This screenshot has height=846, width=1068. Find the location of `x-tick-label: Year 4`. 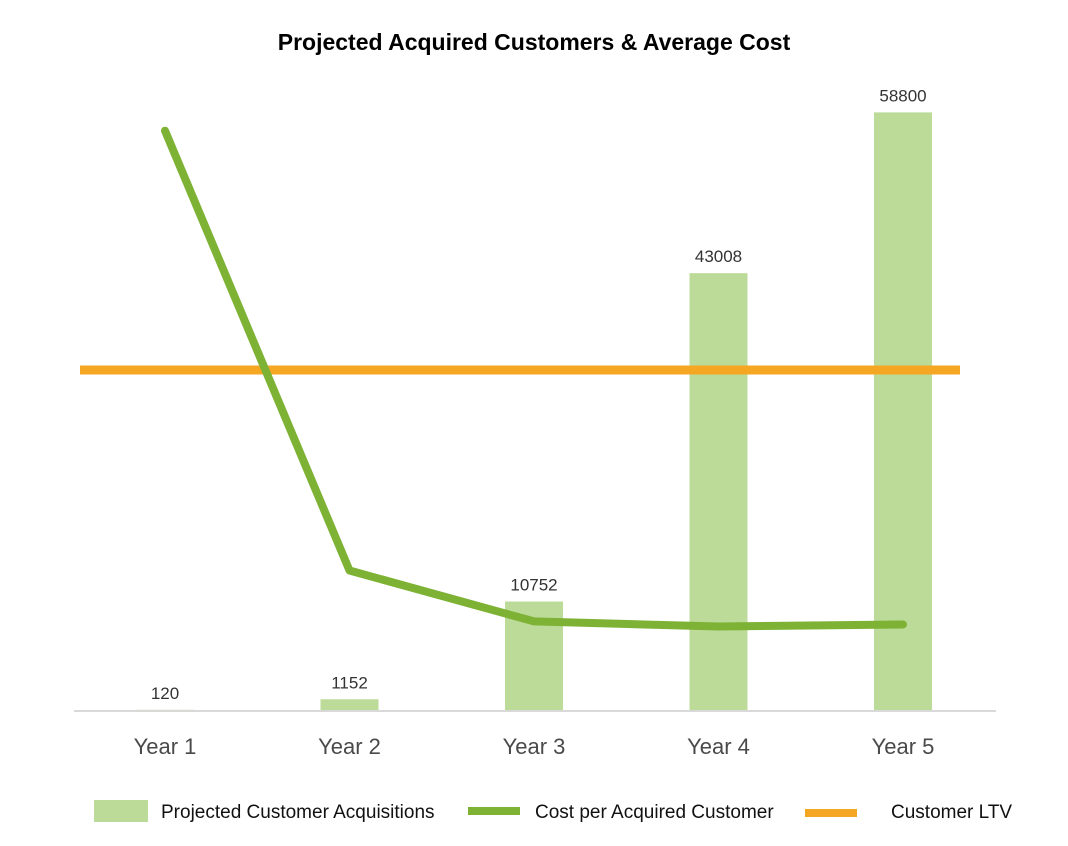

x-tick-label: Year 4 is located at coordinates (718, 746).